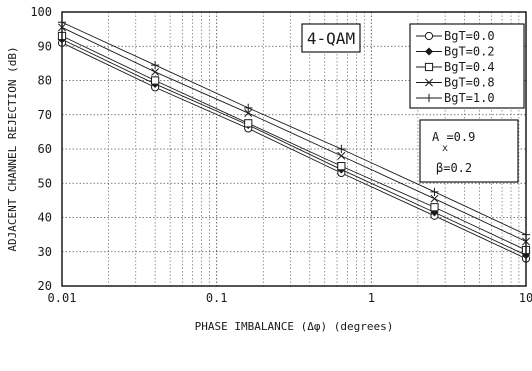  What do you see at coordinates (217, 298) in the screenshot?
I see `x-tick-label: 0.1` at bounding box center [217, 298].